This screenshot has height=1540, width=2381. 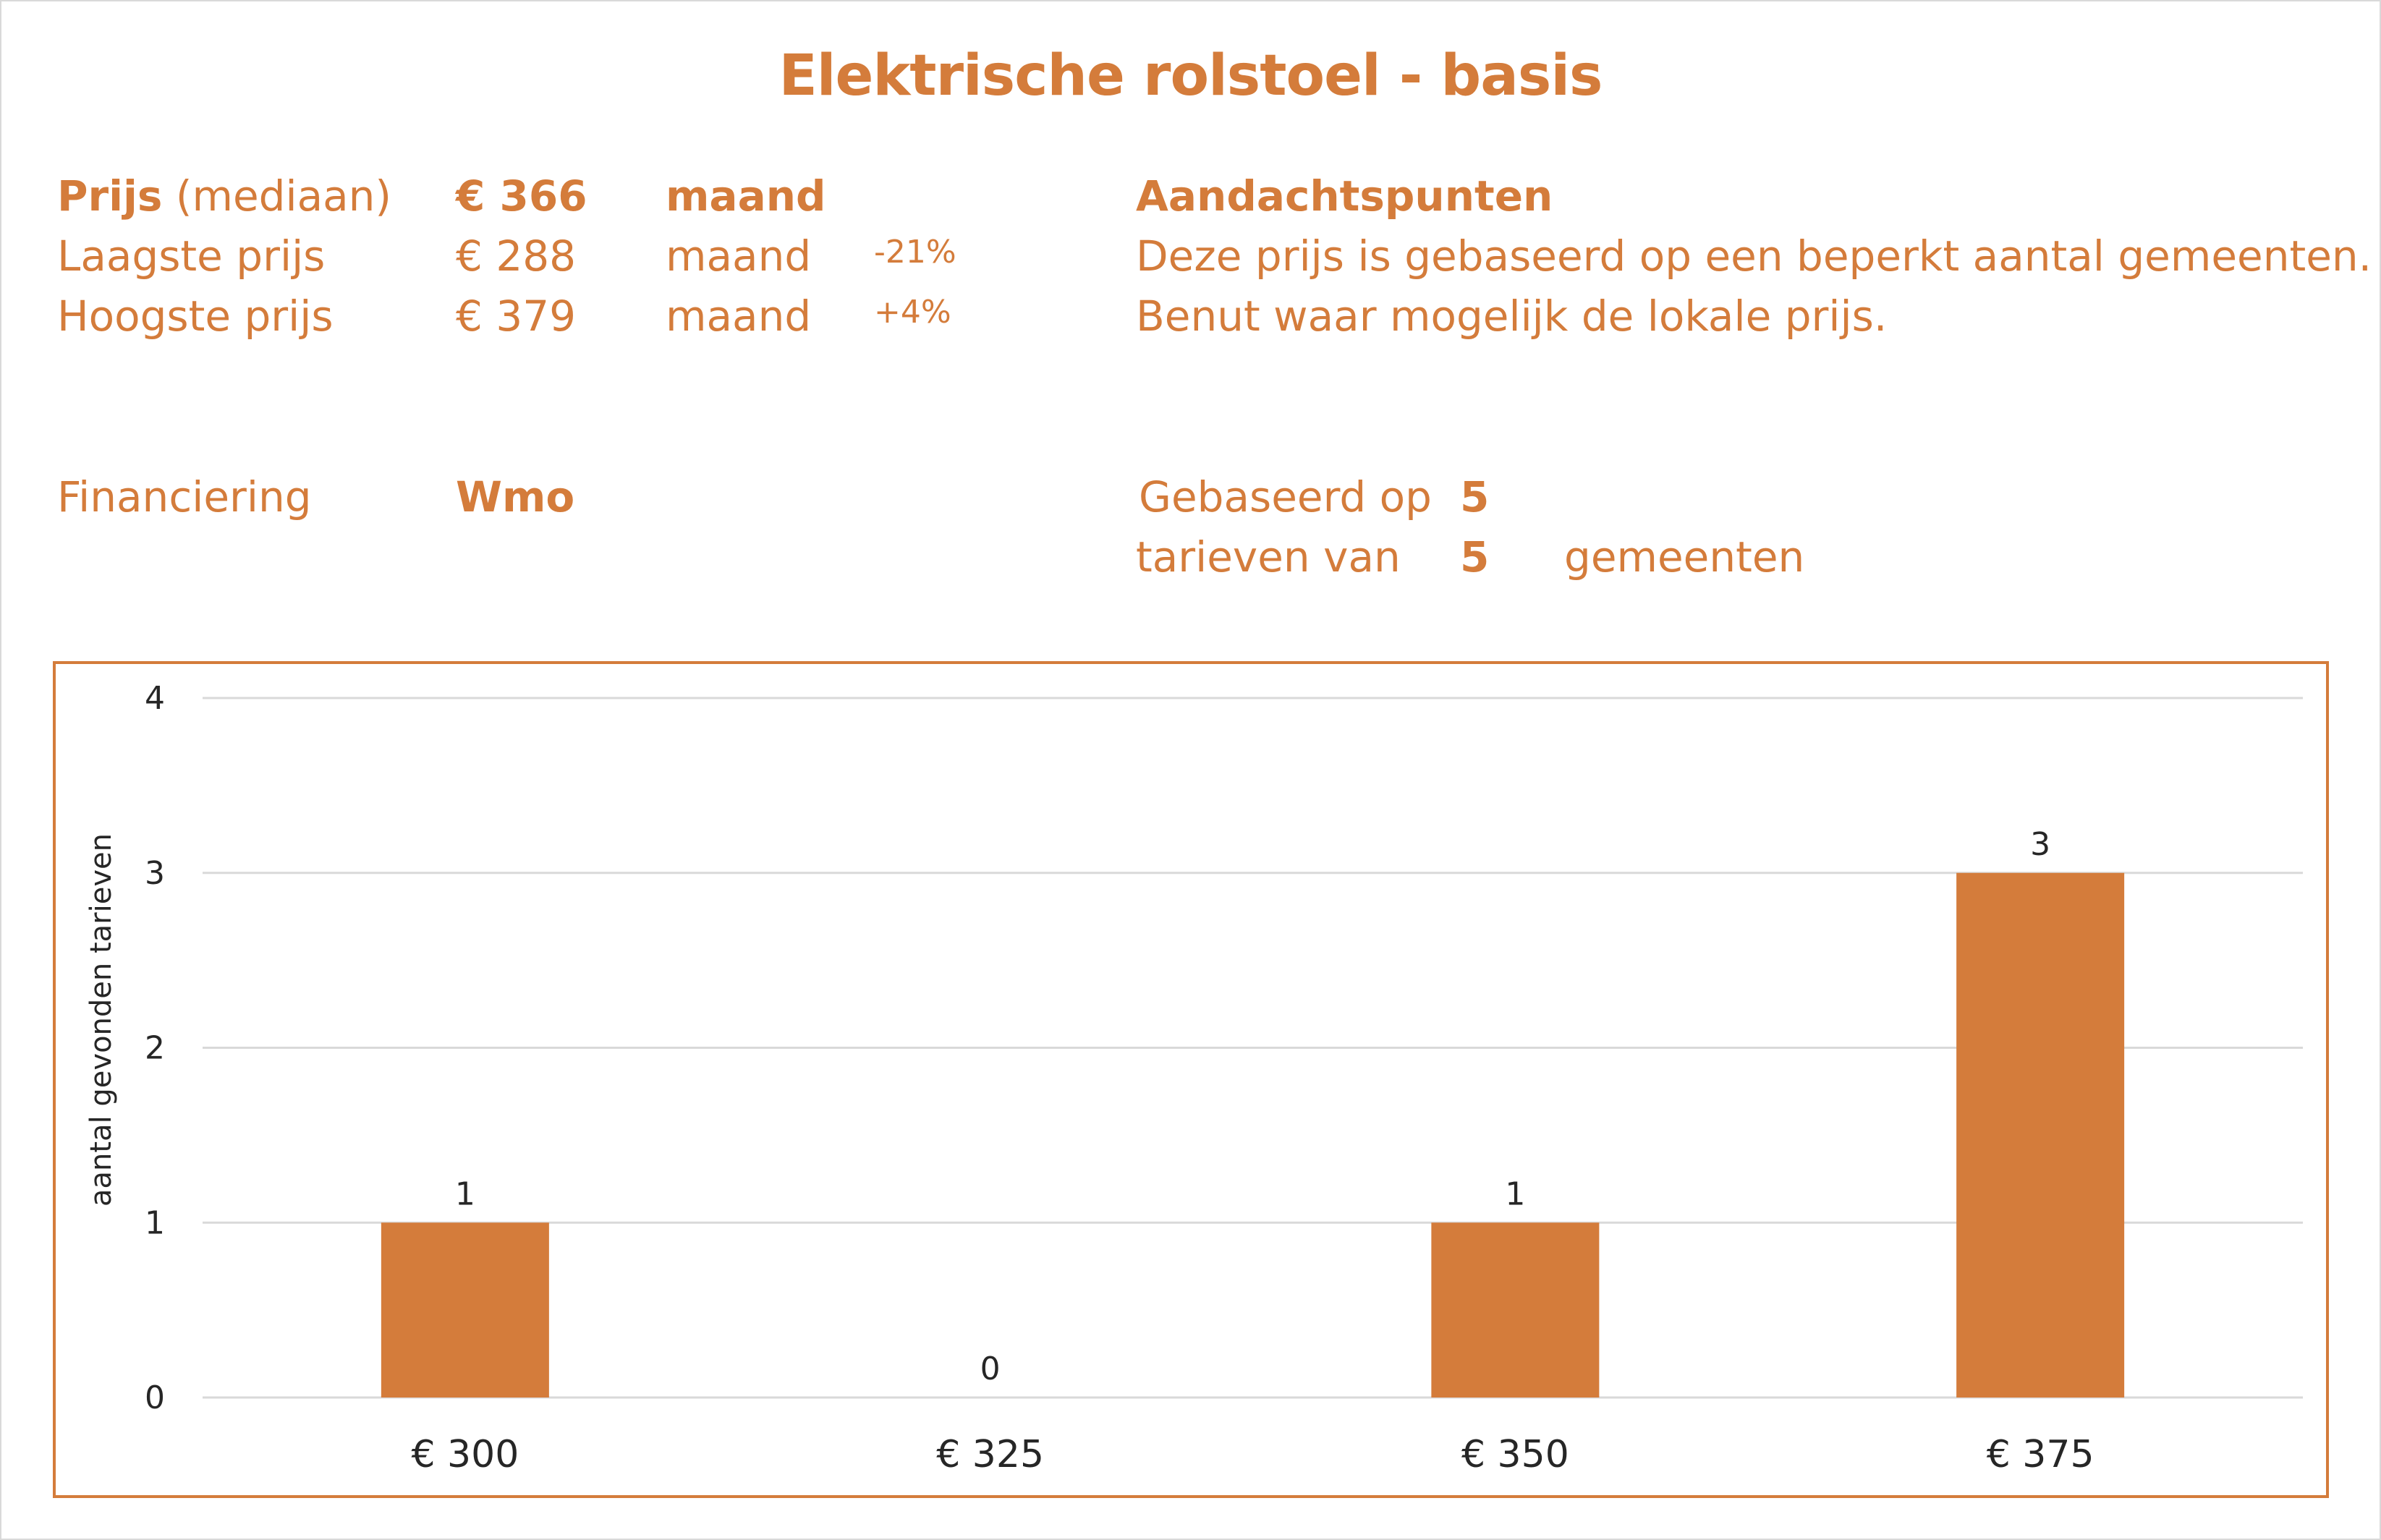 What do you see at coordinates (155, 873) in the screenshot?
I see `y-tick-label: 3` at bounding box center [155, 873].